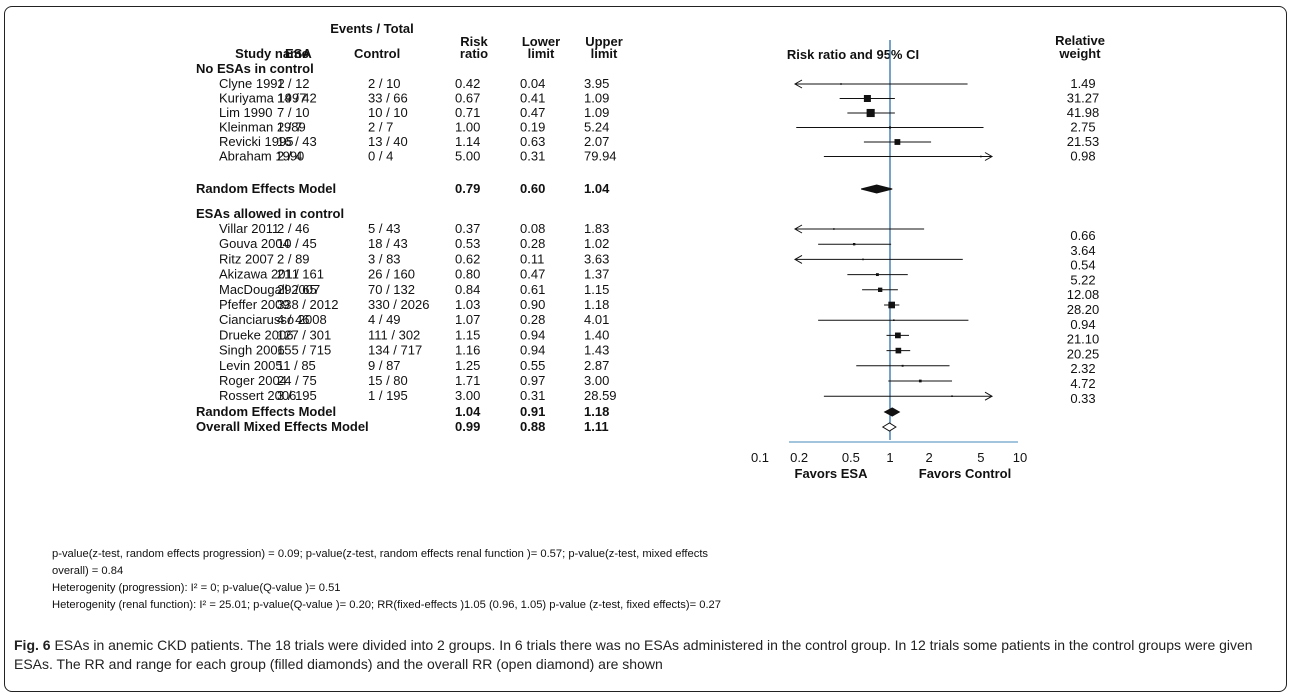  I want to click on study-control-events: 70 / 132, so click(391, 289).